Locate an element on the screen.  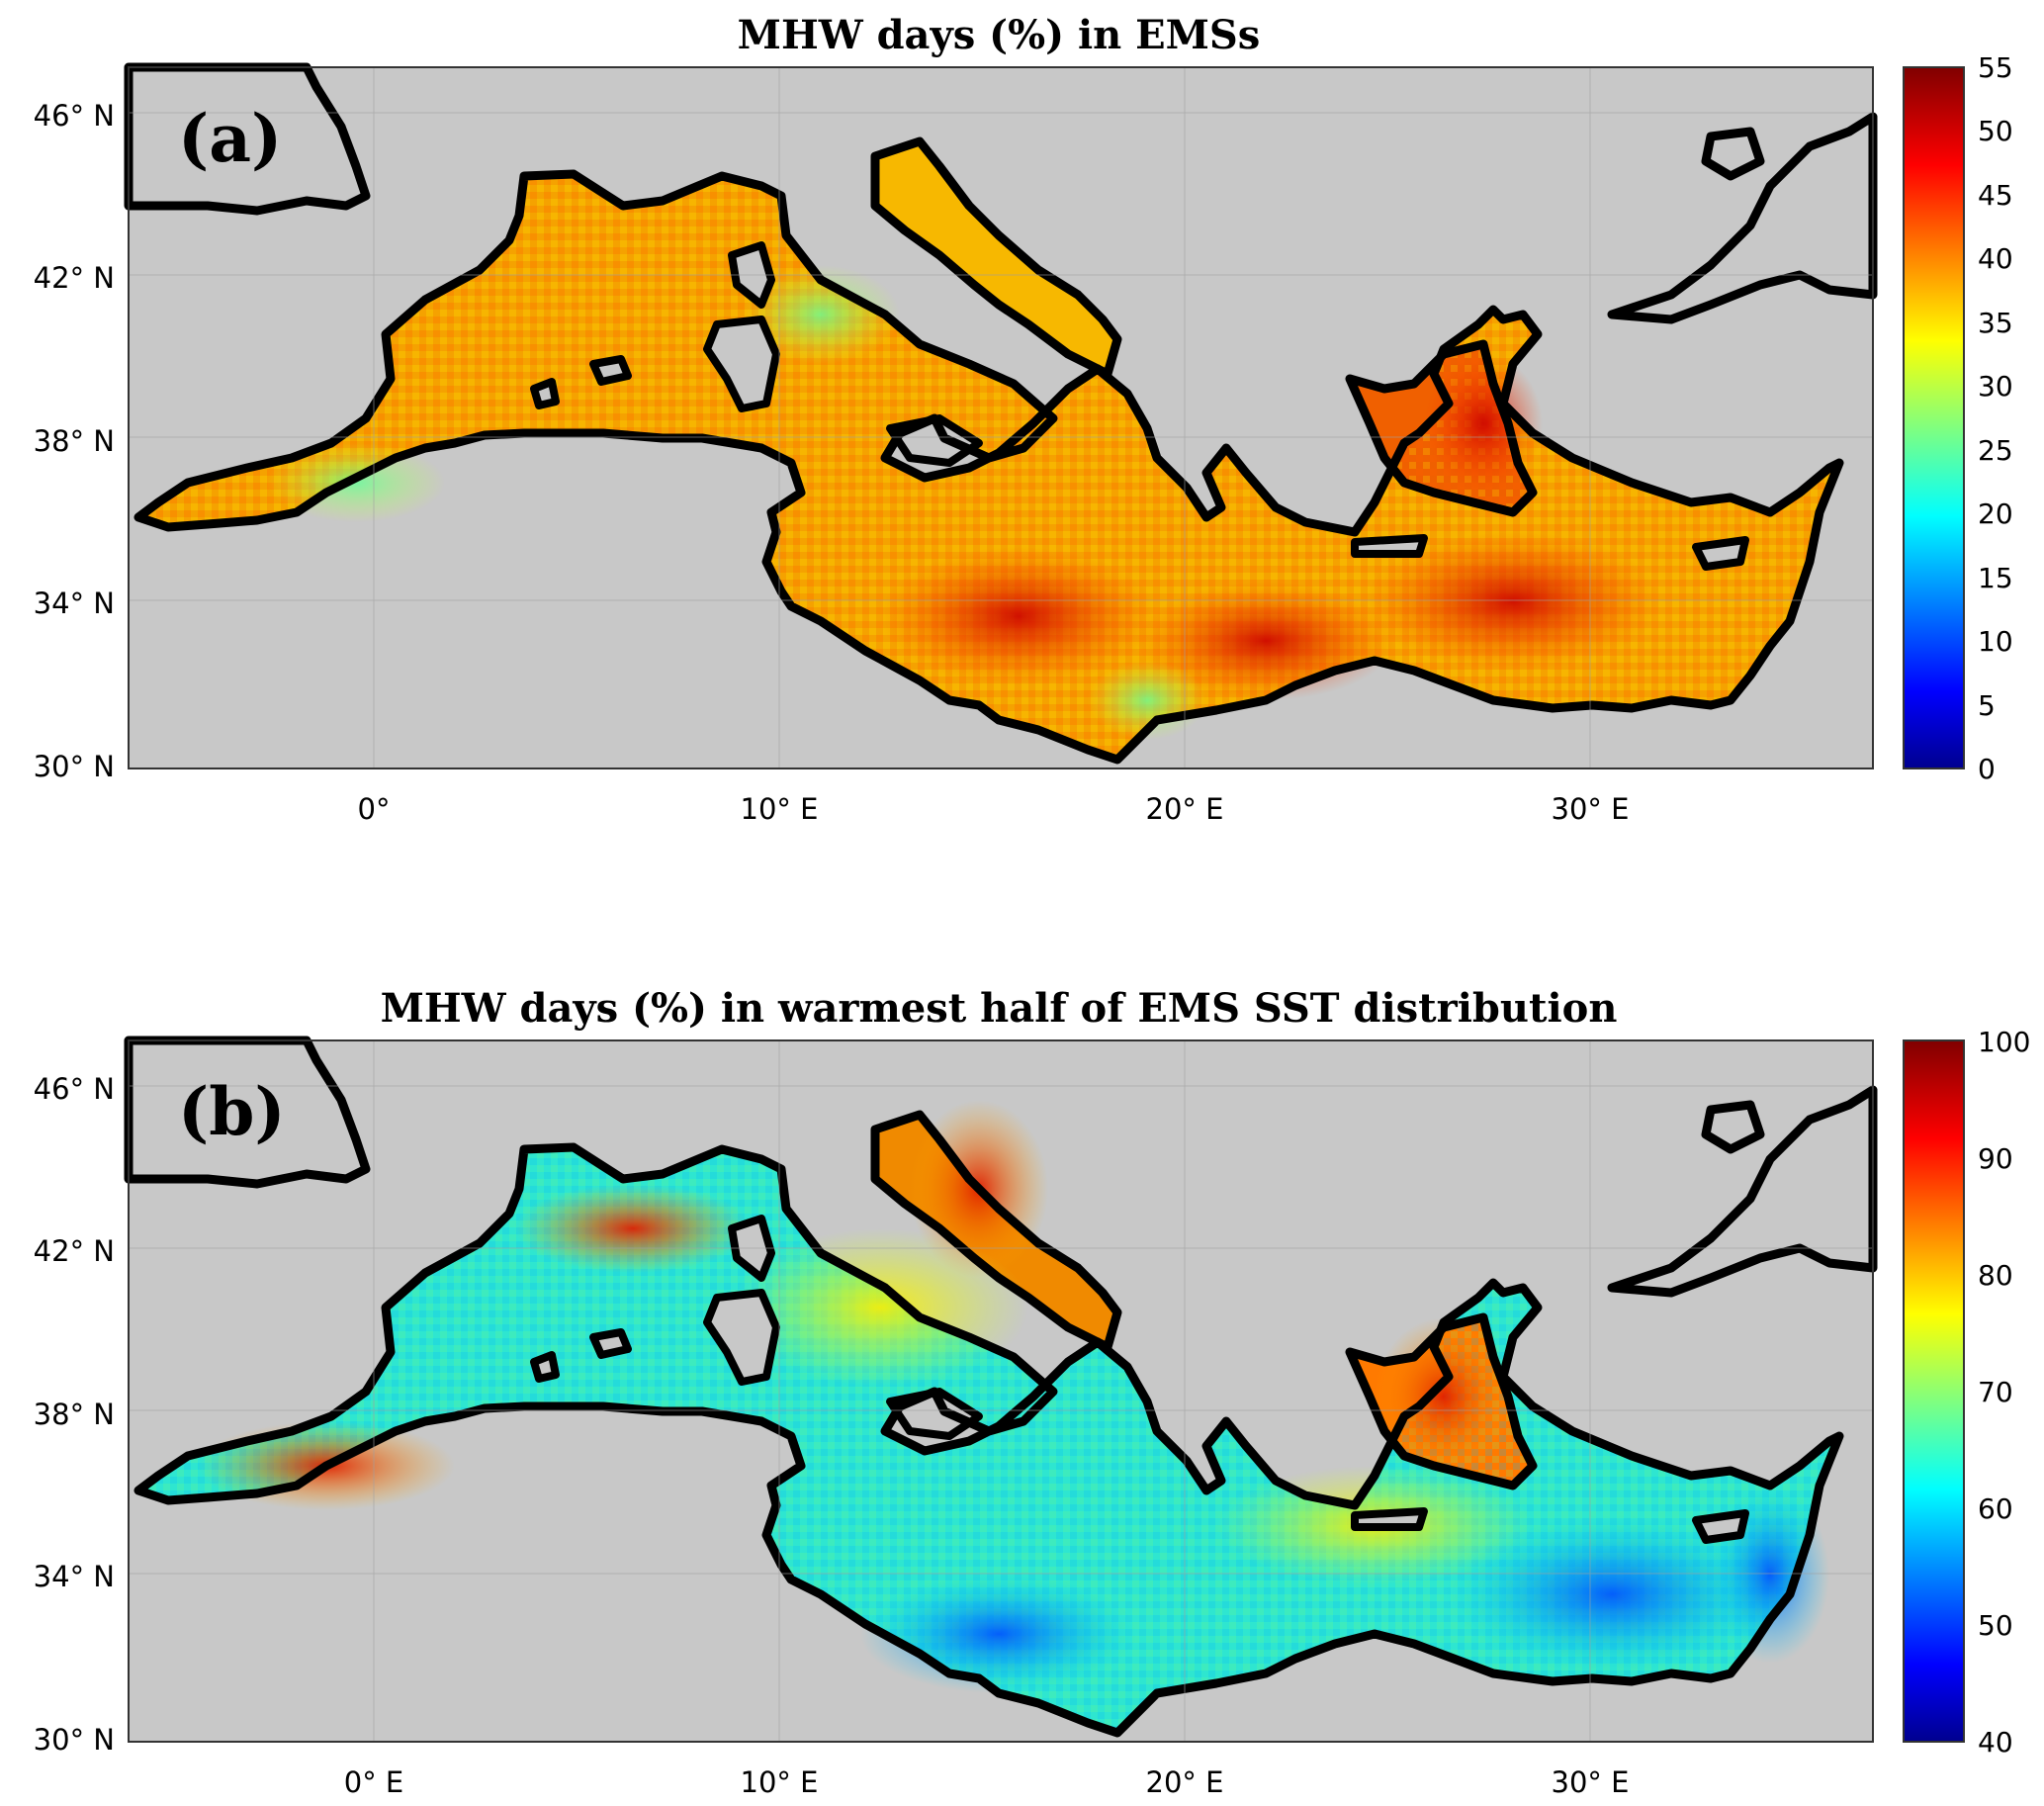
lon-tick-b-30: 30° E is located at coordinates (1591, 1782).